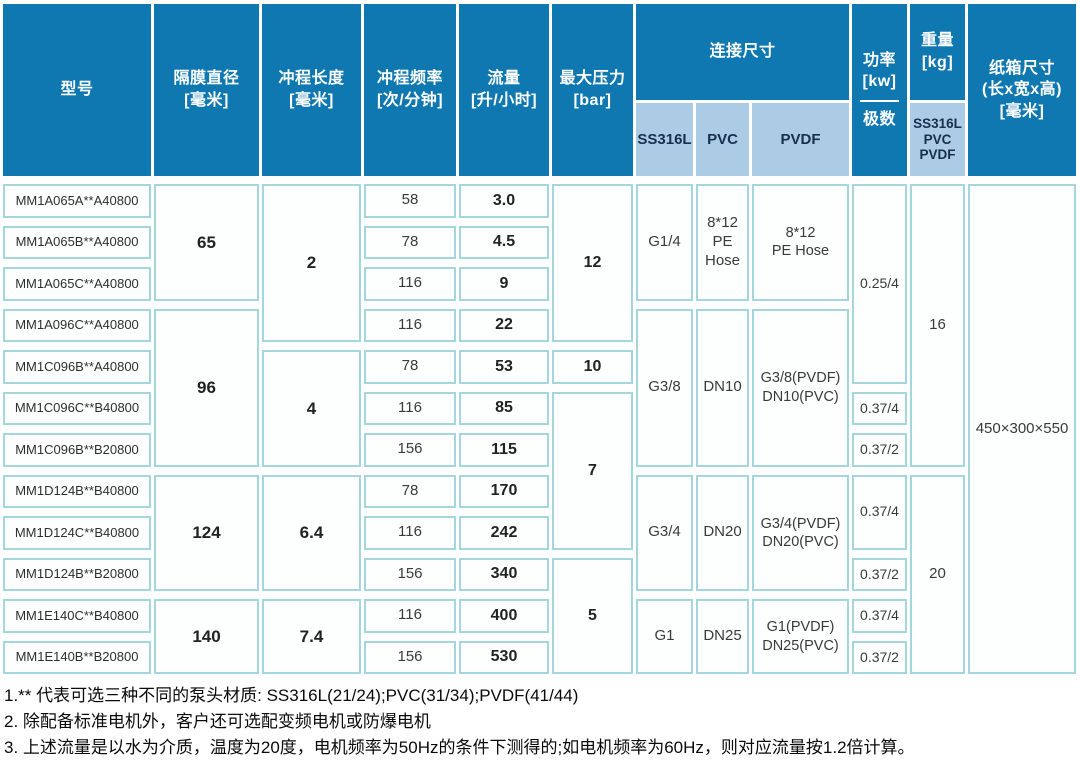 The image size is (1080, 770). I want to click on cell-model-12: MM1E140B**B20800, so click(77, 657).